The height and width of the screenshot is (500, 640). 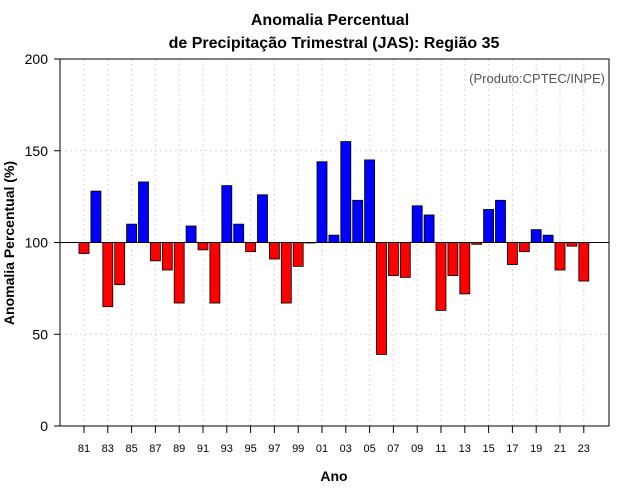 What do you see at coordinates (536, 449) in the screenshot?
I see `x-tick-label: 19` at bounding box center [536, 449].